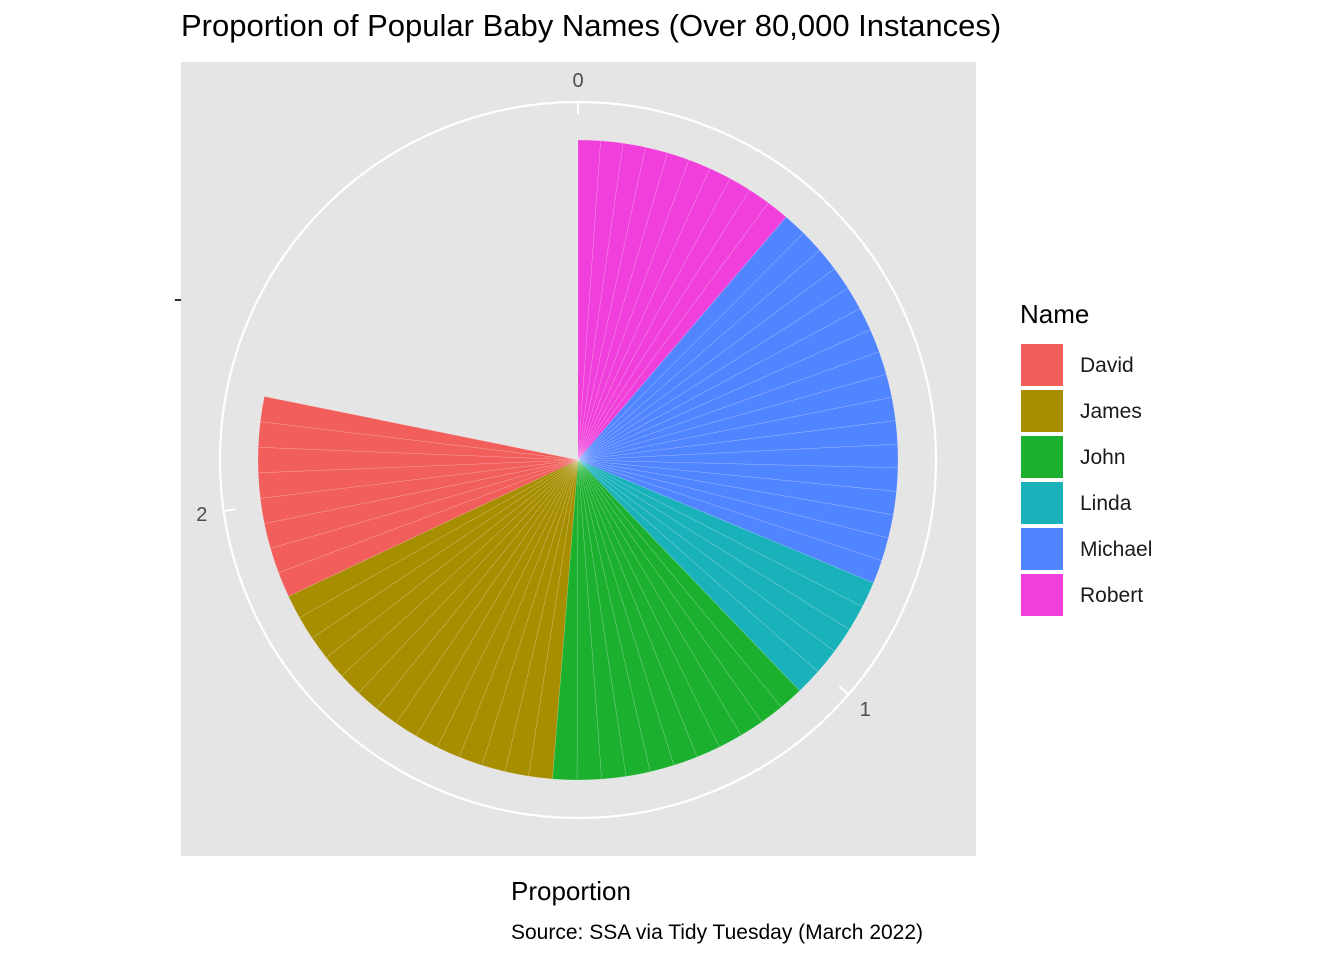  Describe the element at coordinates (1170, 366) in the screenshot. I see `legend-item-david: David` at that location.